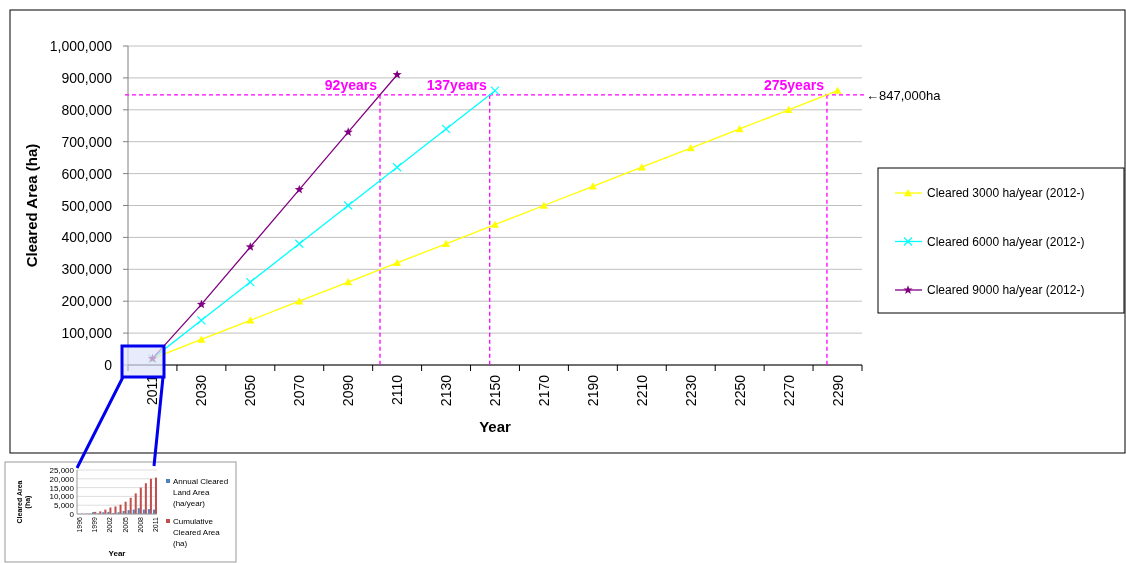 This screenshot has width=1126, height=563. I want to click on legend-label: Cumulative Cleared Area (ha), so click(197, 532).